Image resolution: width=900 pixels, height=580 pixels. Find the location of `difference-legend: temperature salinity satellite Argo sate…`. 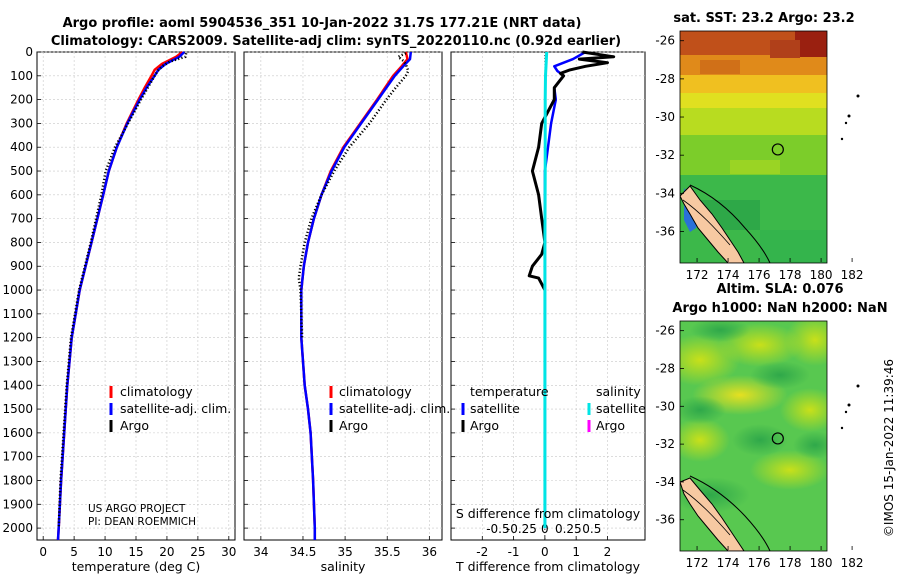

difference-legend: temperature salinity satellite Argo sate… is located at coordinates (553, 408).